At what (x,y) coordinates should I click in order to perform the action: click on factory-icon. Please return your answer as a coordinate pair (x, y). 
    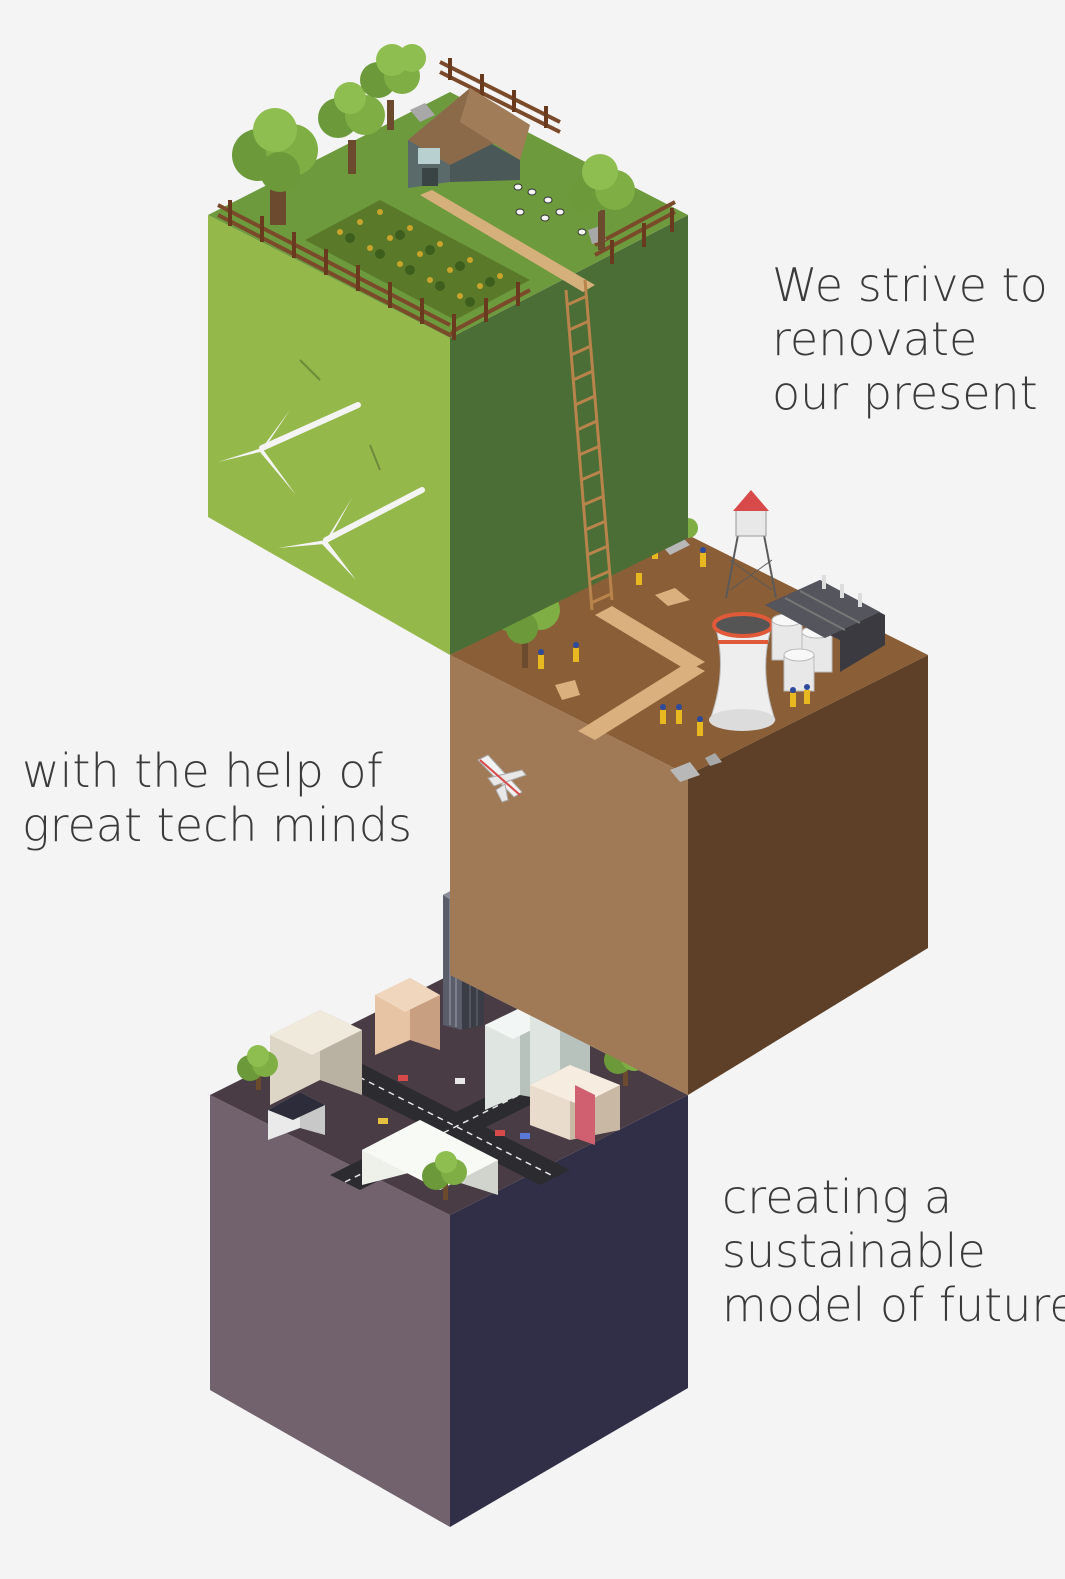
    Looking at the image, I should click on (825, 623).